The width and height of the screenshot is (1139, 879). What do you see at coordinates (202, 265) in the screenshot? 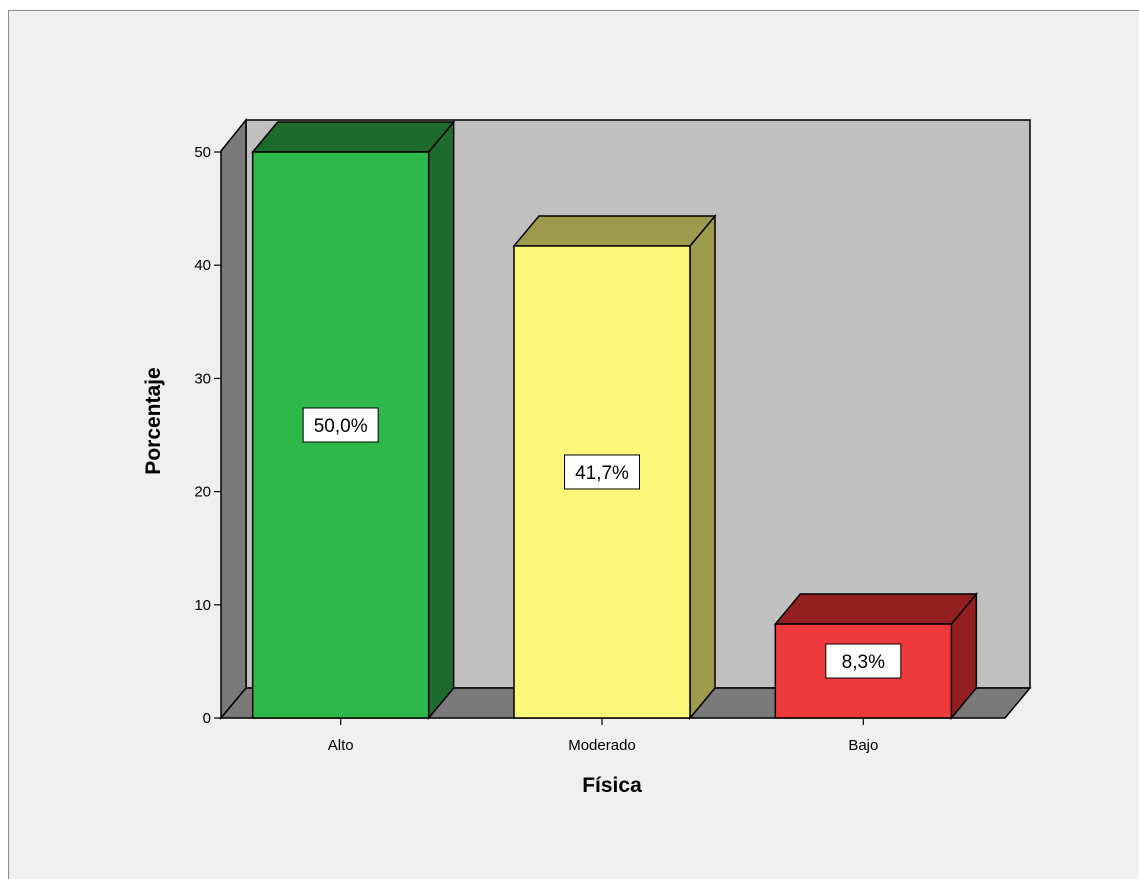
I see `y-tick-label: 40` at bounding box center [202, 265].